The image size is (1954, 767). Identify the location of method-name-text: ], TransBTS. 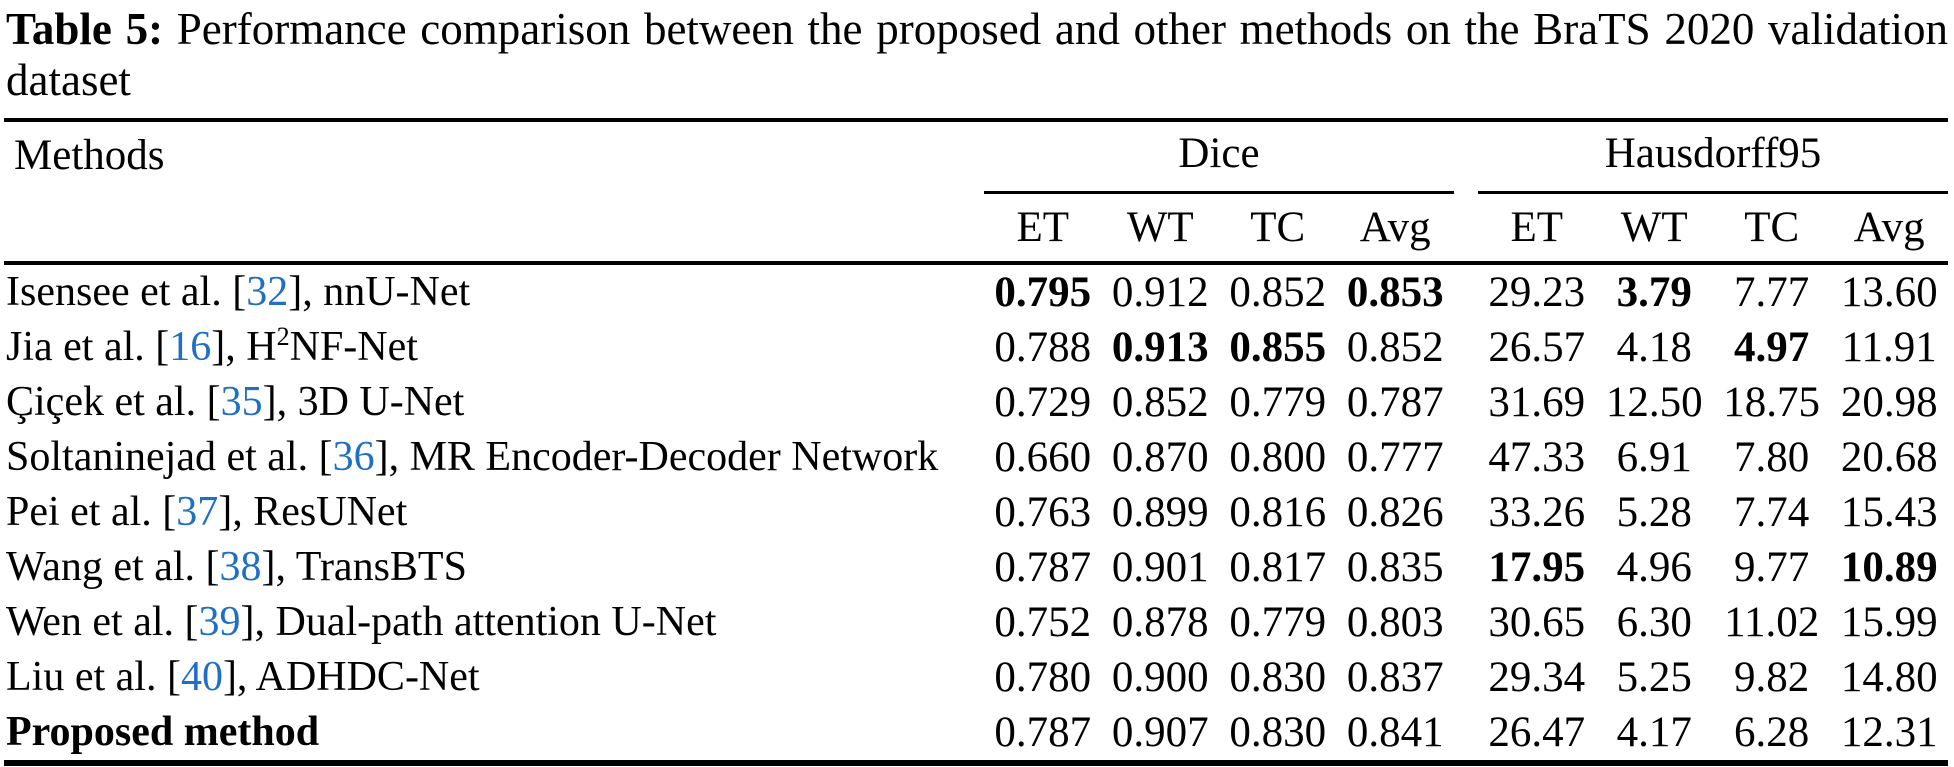
(364, 567).